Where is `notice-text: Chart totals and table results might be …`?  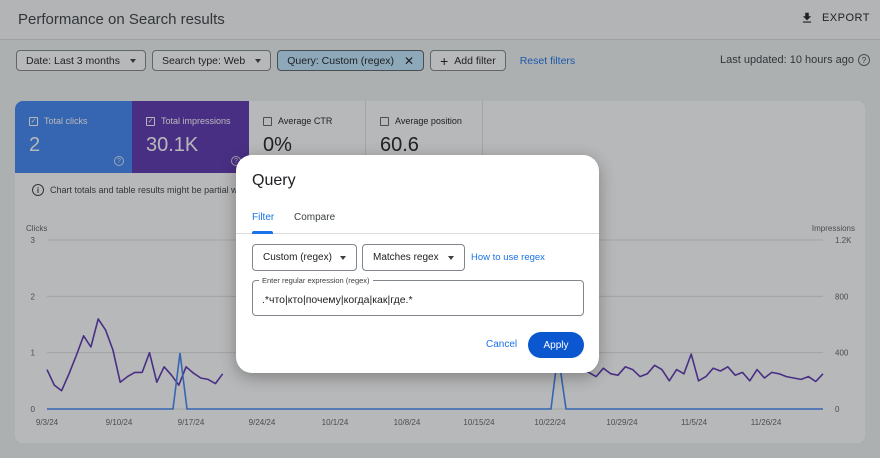
notice-text: Chart totals and table results might be … is located at coordinates (149, 190).